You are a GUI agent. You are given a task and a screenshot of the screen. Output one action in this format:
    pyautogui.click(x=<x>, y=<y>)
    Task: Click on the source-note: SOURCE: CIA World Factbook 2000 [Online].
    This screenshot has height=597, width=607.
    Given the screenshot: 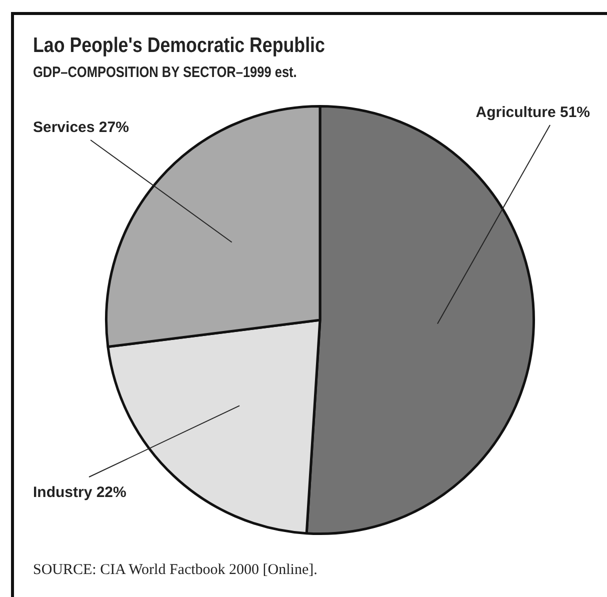 What is the action you would take?
    pyautogui.click(x=175, y=570)
    